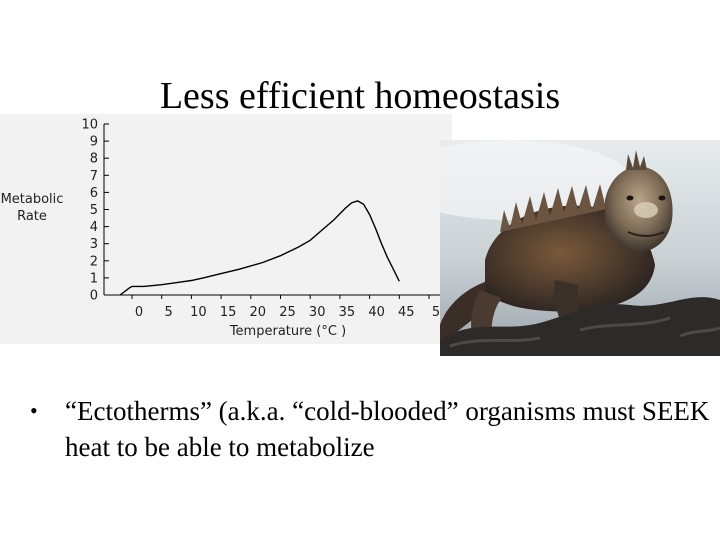 The width and height of the screenshot is (720, 540). What do you see at coordinates (198, 312) in the screenshot?
I see `x-tick-label: 10` at bounding box center [198, 312].